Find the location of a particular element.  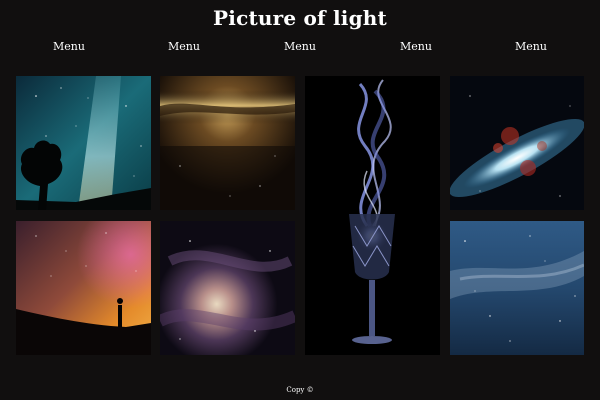

person-glowing-sky-image is located at coordinates (83, 288).